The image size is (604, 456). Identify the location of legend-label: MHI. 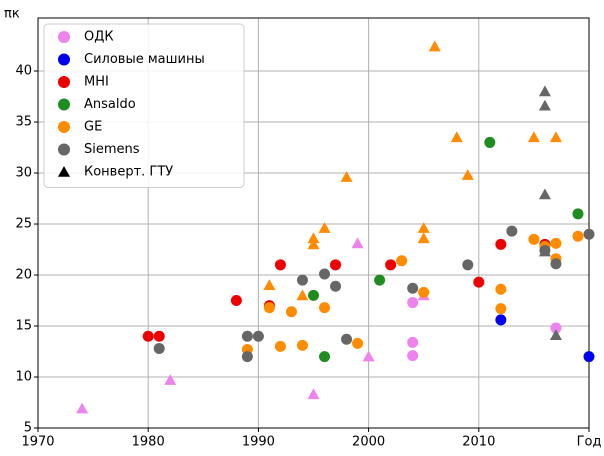
(96, 82).